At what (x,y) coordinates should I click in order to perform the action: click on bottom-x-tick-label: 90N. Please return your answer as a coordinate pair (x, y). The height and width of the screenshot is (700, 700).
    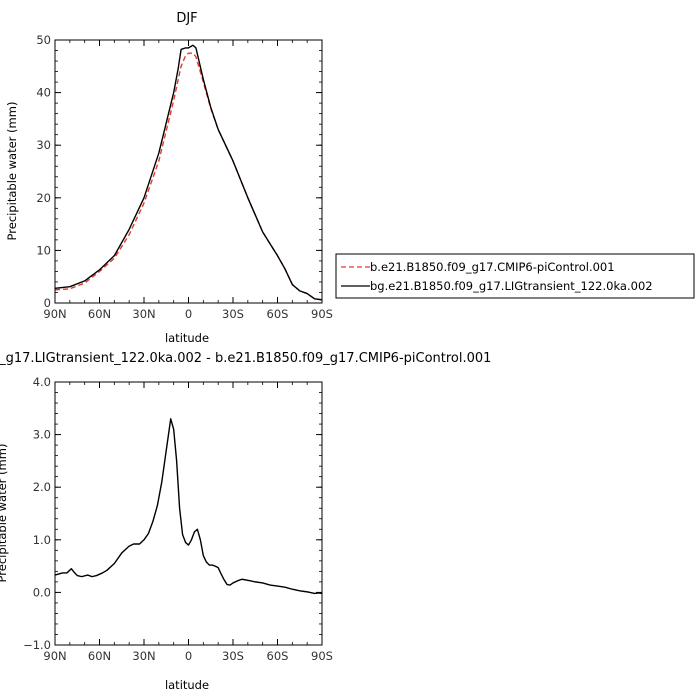
    Looking at the image, I should click on (54, 656).